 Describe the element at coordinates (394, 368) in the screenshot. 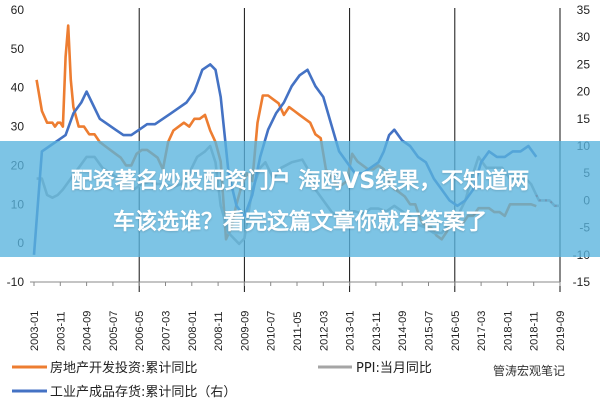

I see `legend-label-ppi: PPI:当月同比` at that location.